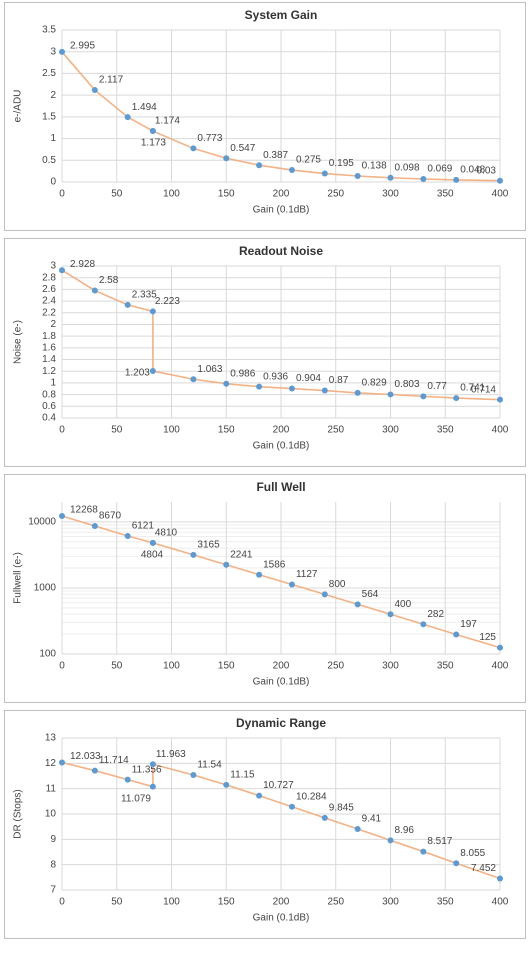  I want to click on data-label: 11.963, so click(171, 754).